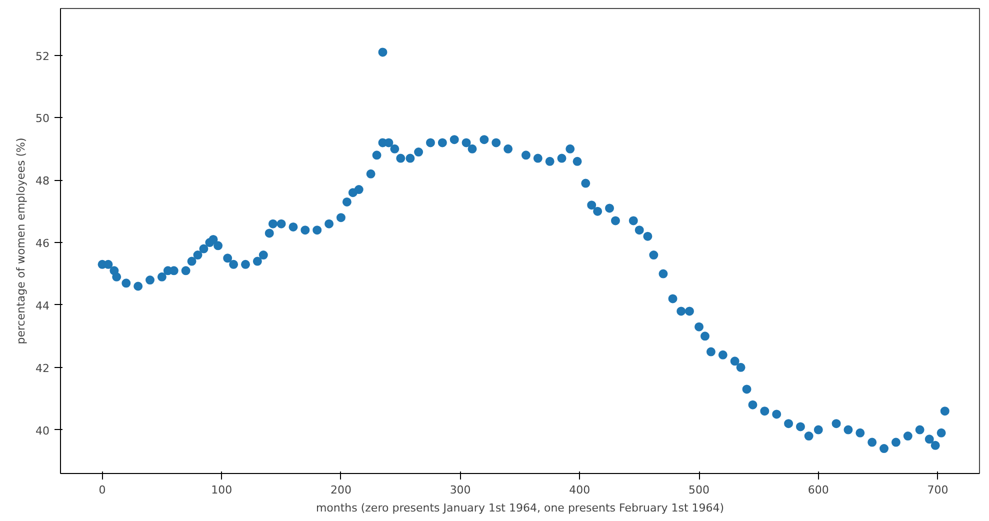  Describe the element at coordinates (21, 241) in the screenshot. I see `y-axis-title: percentage of women employees (%)` at that location.